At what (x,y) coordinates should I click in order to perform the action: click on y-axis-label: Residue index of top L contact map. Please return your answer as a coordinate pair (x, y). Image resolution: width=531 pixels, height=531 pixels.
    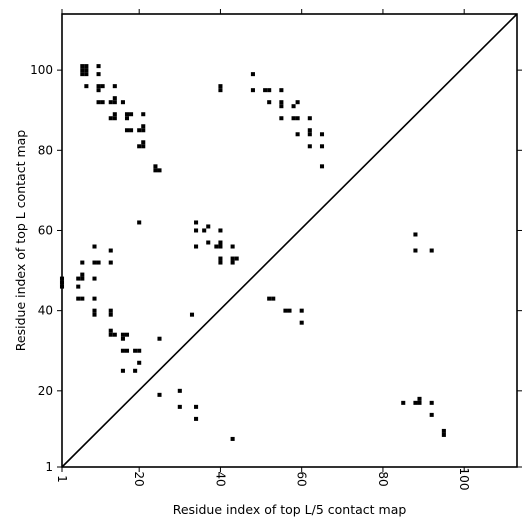
    Looking at the image, I should click on (20, 240).